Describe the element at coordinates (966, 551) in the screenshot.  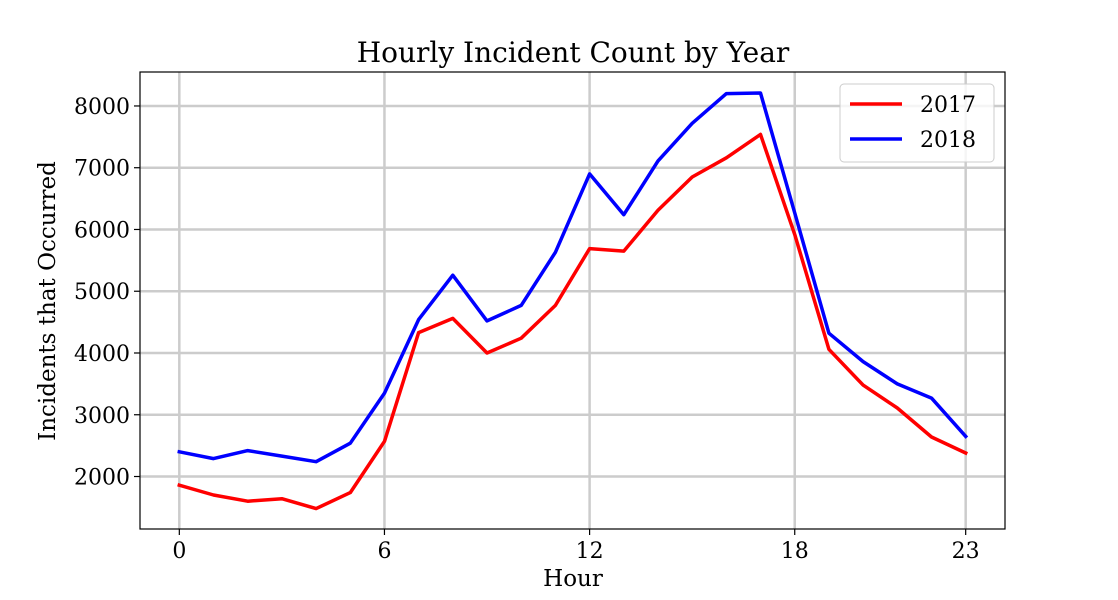
I see `x-tick-label: 23` at that location.